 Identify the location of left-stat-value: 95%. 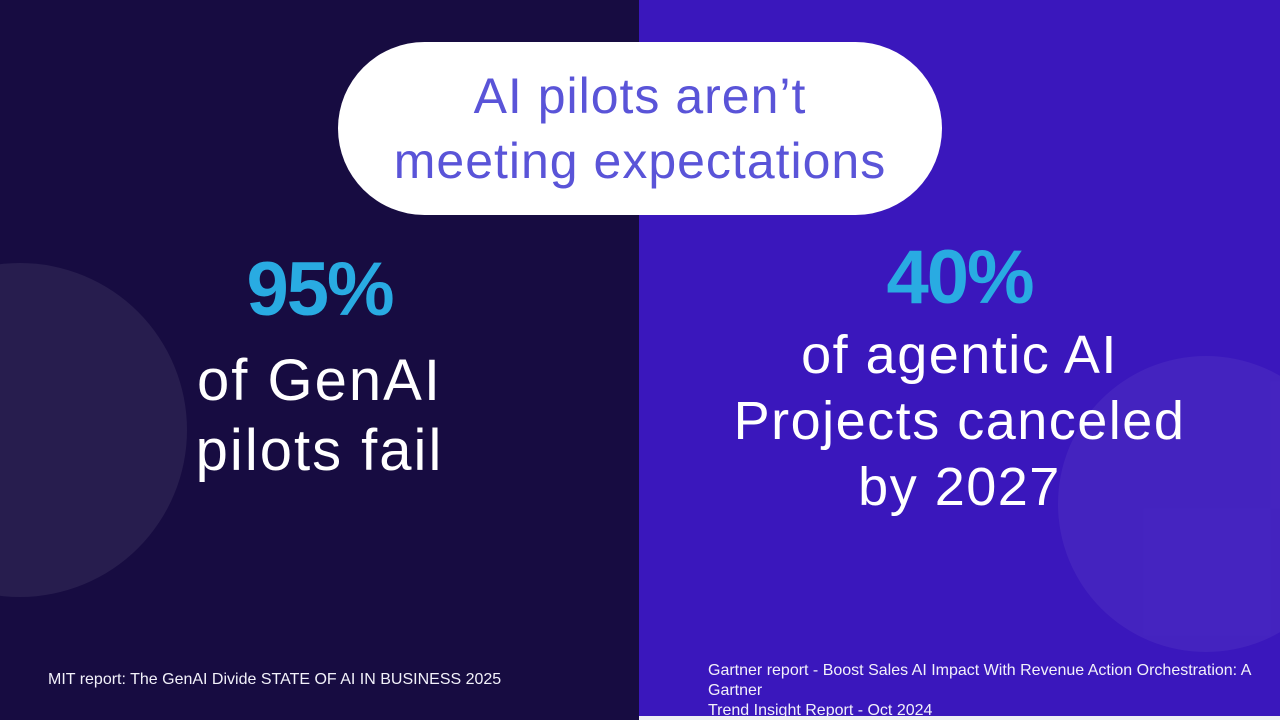
(320, 289).